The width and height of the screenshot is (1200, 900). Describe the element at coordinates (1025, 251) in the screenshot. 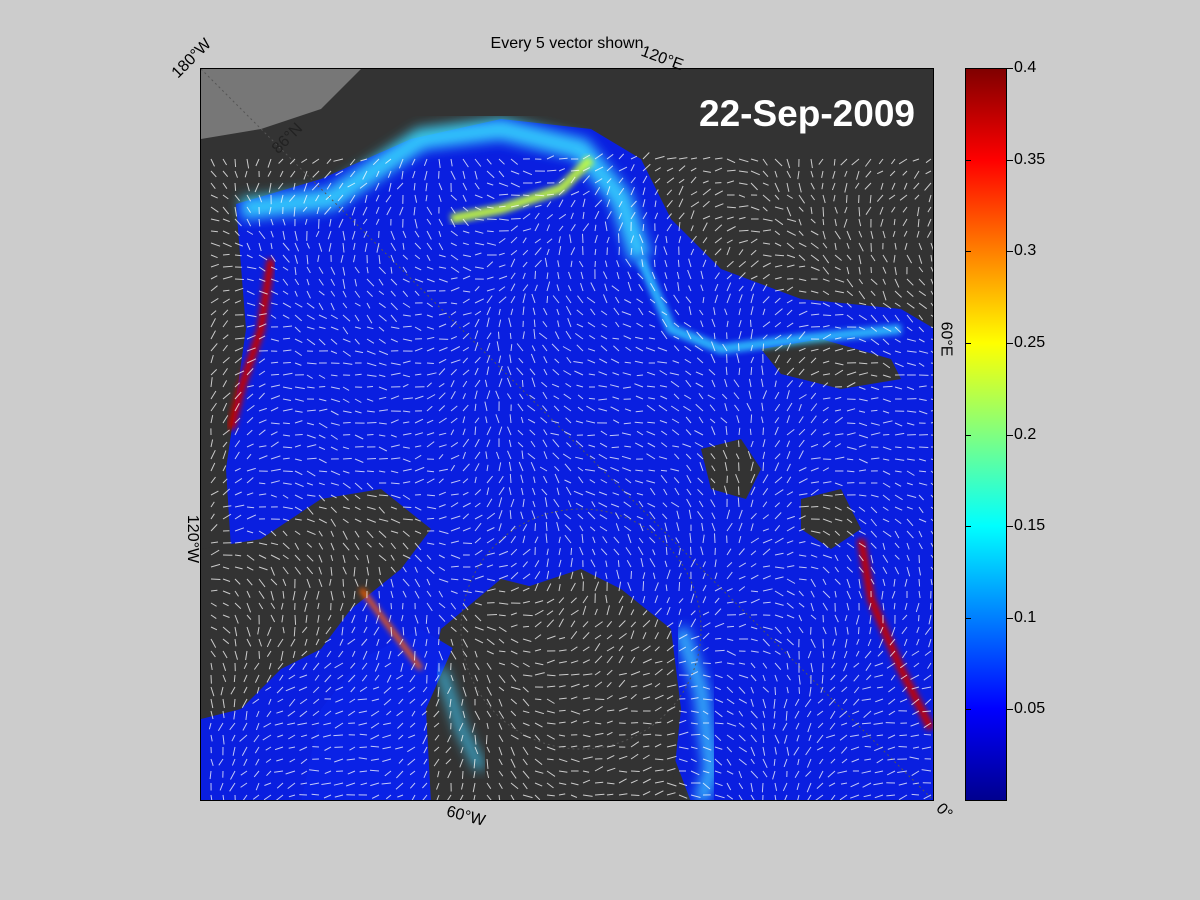

I see `colorbar-tick-label: 0.3` at that location.